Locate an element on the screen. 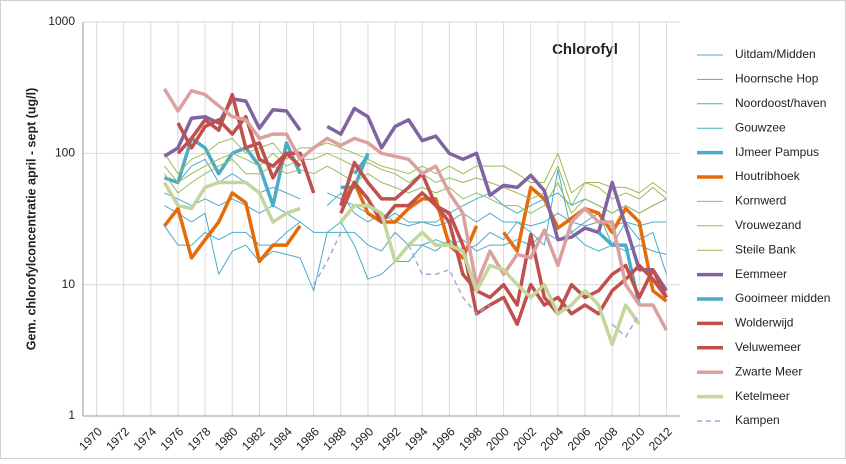 The width and height of the screenshot is (846, 464). legend-label: Ketelmeer is located at coordinates (762, 396).